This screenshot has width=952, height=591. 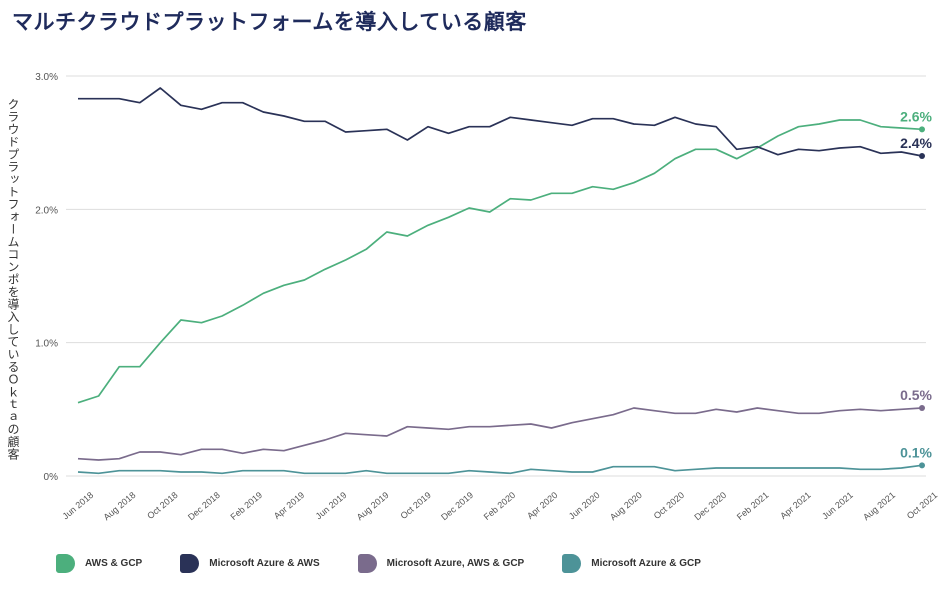 I want to click on series-end-label: 0.5%, so click(x=916, y=395).